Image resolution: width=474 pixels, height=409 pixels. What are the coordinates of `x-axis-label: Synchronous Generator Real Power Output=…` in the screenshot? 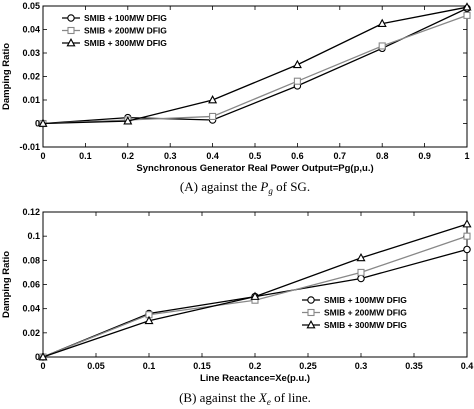 It's located at (254, 168).